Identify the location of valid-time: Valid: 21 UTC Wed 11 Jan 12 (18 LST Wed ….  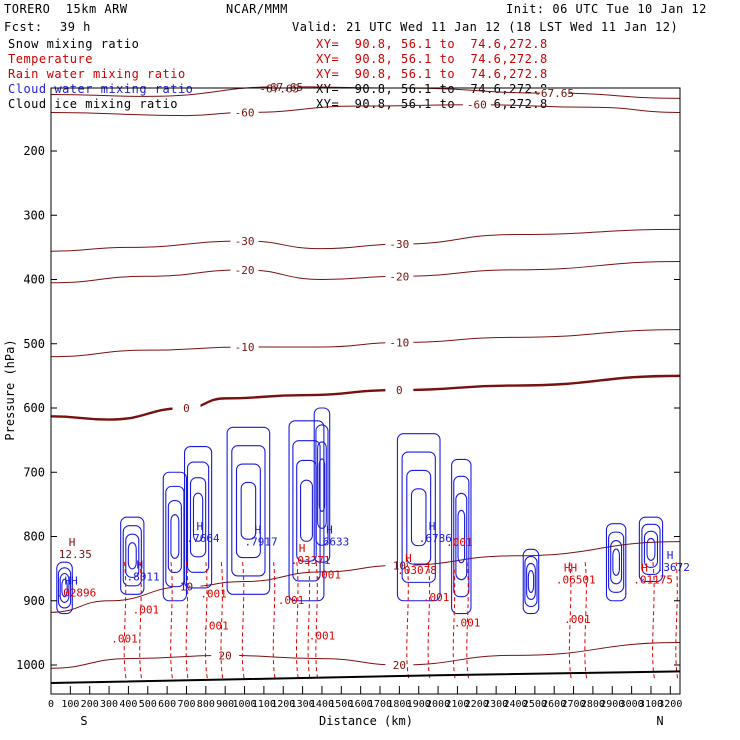
(485, 27).